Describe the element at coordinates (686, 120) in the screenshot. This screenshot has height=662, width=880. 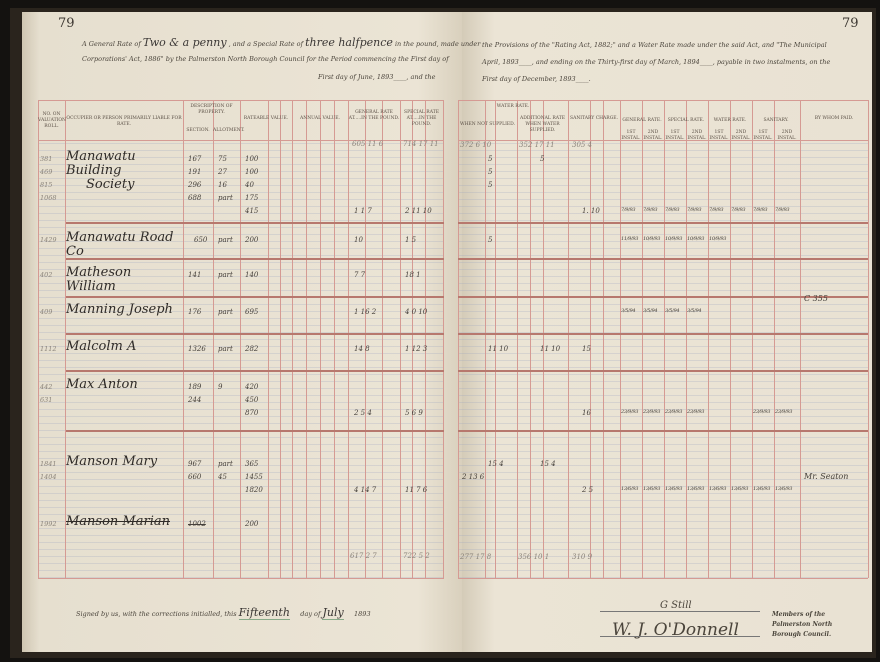
I see `column-header-paid_special: Special Rate.` at that location.